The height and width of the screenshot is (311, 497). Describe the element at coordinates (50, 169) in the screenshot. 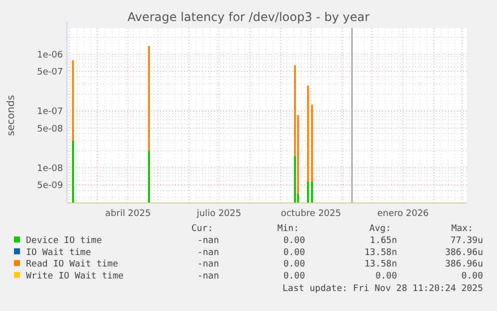

I see `y-tick-label: 1e-08` at that location.